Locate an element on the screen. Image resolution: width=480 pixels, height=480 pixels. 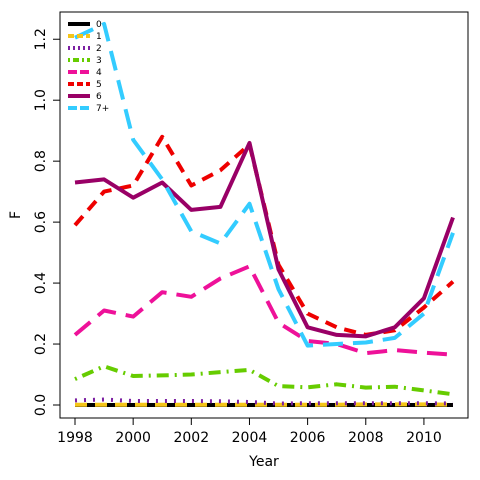
x-tick-label-0: 1998 is located at coordinates (75, 438).